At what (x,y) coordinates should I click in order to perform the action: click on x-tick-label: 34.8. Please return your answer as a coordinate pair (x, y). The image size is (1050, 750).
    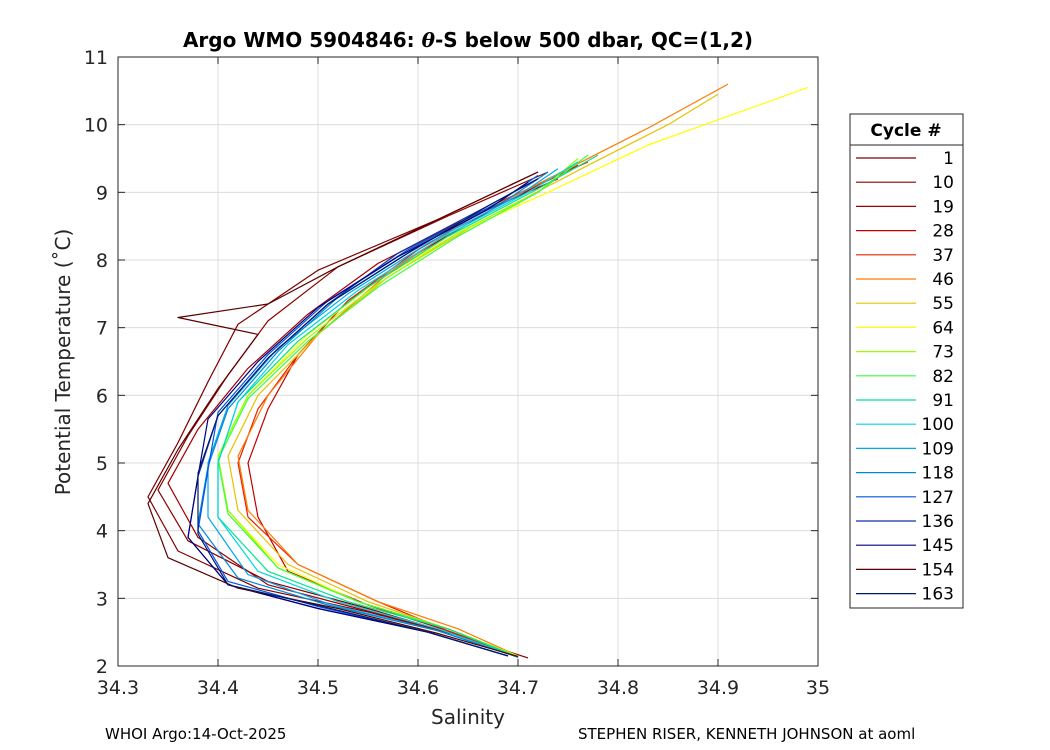
    Looking at the image, I should click on (618, 688).